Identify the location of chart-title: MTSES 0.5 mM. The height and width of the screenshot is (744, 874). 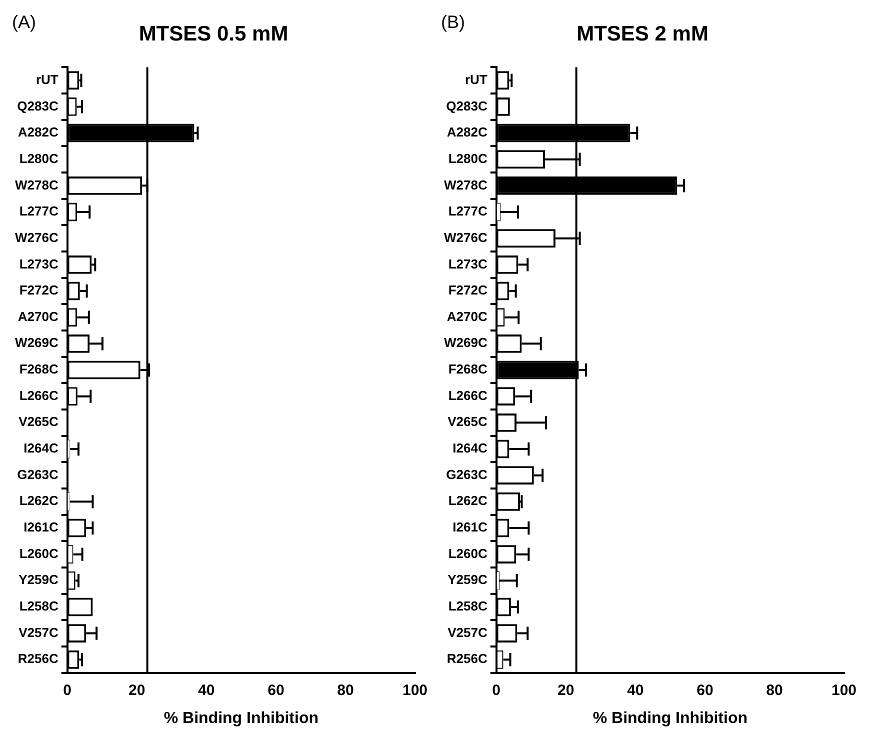
(213, 34).